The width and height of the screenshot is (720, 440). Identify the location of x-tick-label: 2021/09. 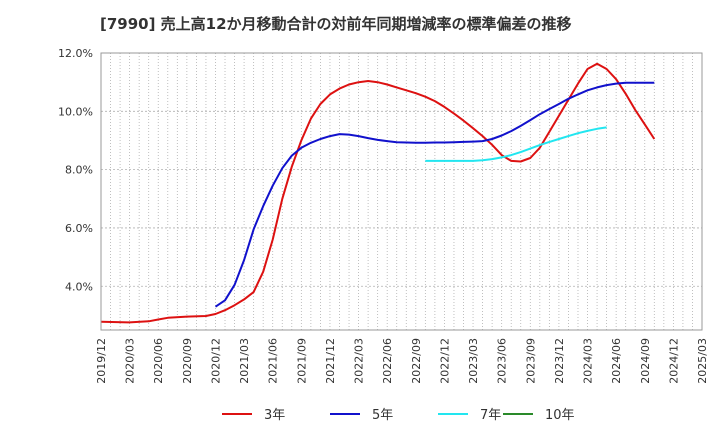
(301, 361).